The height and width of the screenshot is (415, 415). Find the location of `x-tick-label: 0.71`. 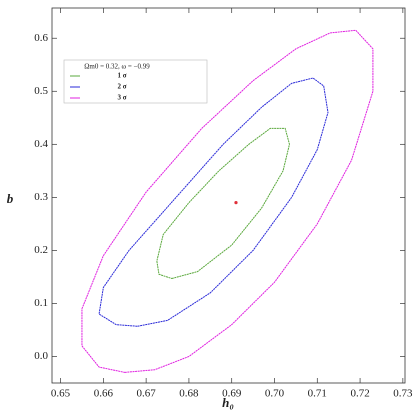

x-tick-label: 0.71 is located at coordinates (317, 394).